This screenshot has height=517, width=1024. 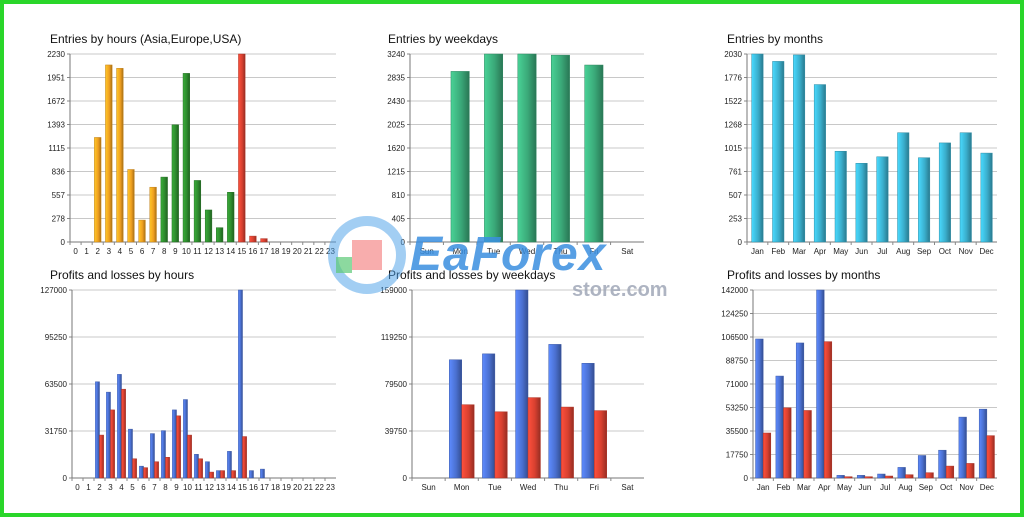 What do you see at coordinates (396, 384) in the screenshot?
I see `y-tick-label: 79500` at bounding box center [396, 384].